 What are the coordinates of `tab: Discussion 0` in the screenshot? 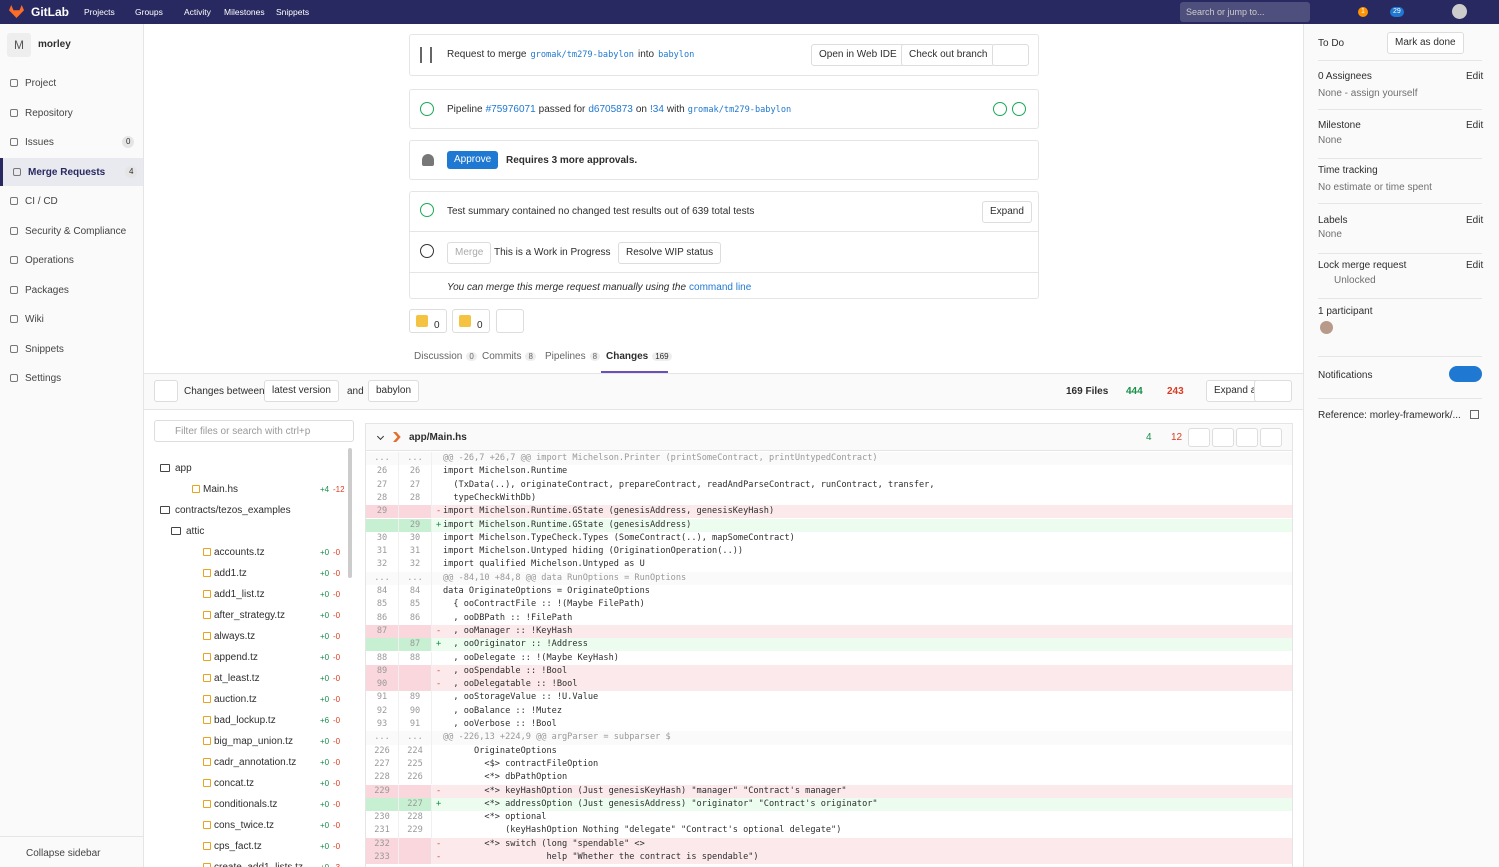 It's located at (445, 356).